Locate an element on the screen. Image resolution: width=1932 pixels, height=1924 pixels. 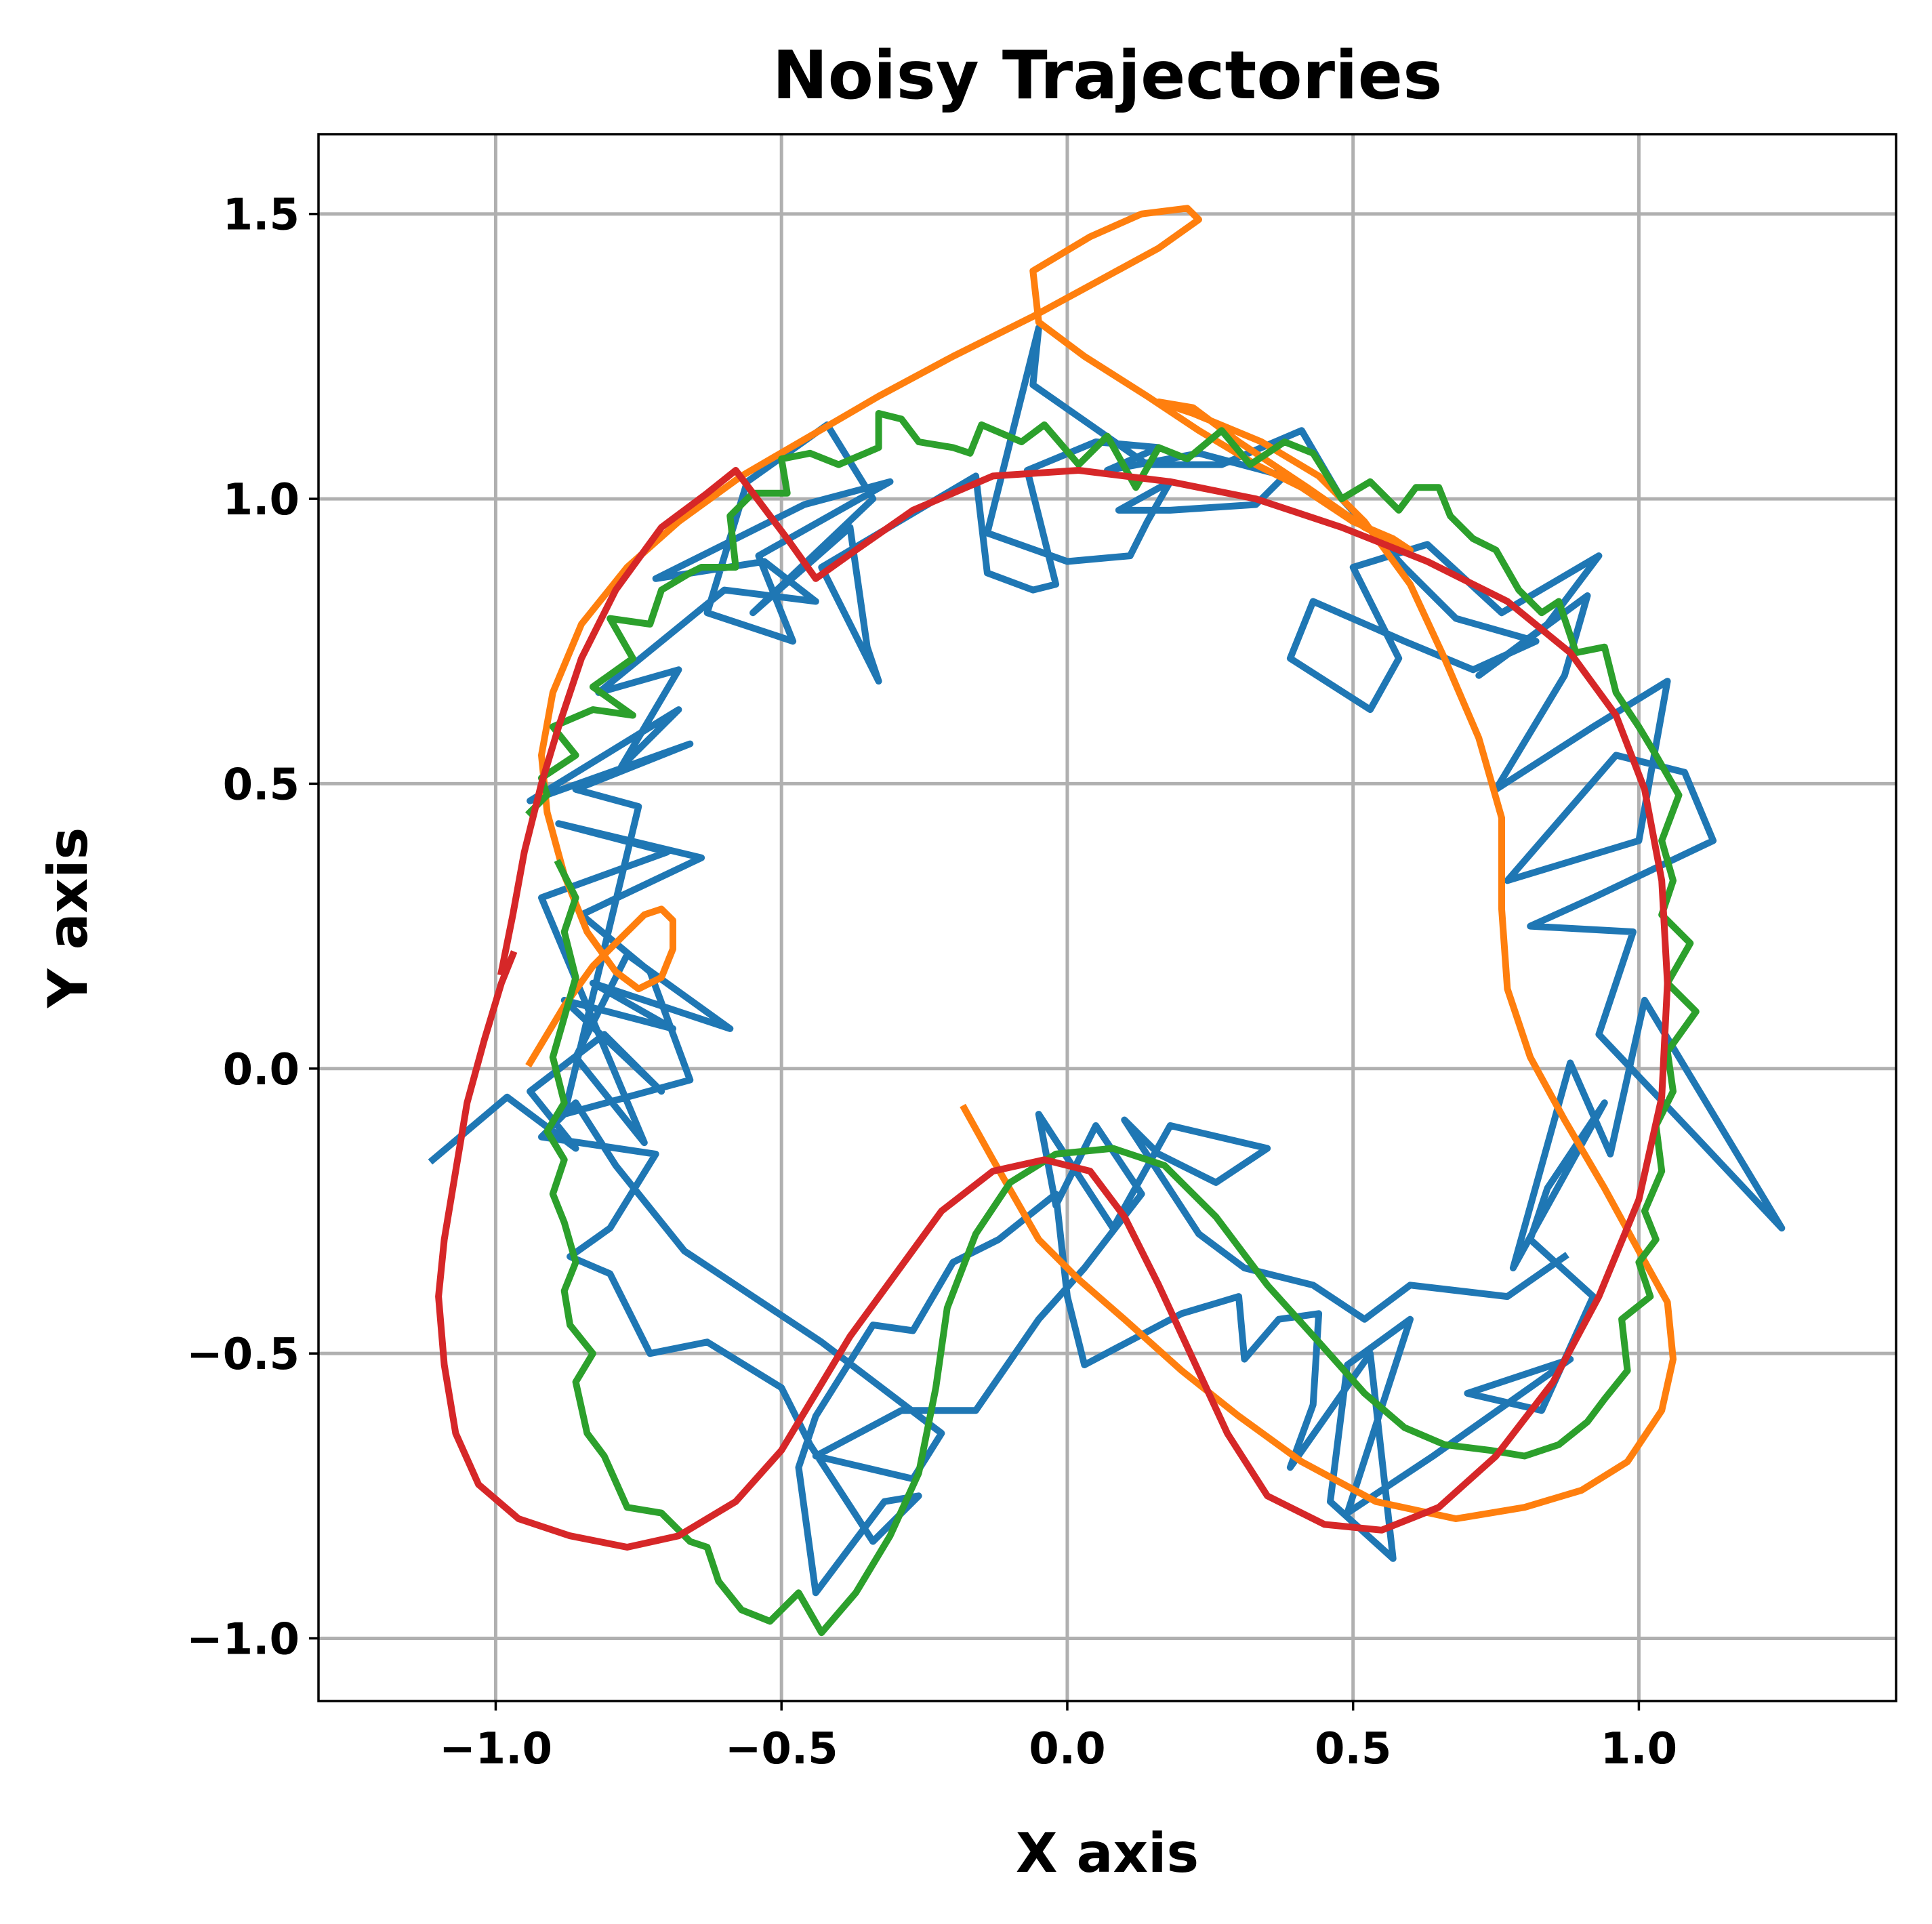
x-axis-label: X axis is located at coordinates (1107, 1853).